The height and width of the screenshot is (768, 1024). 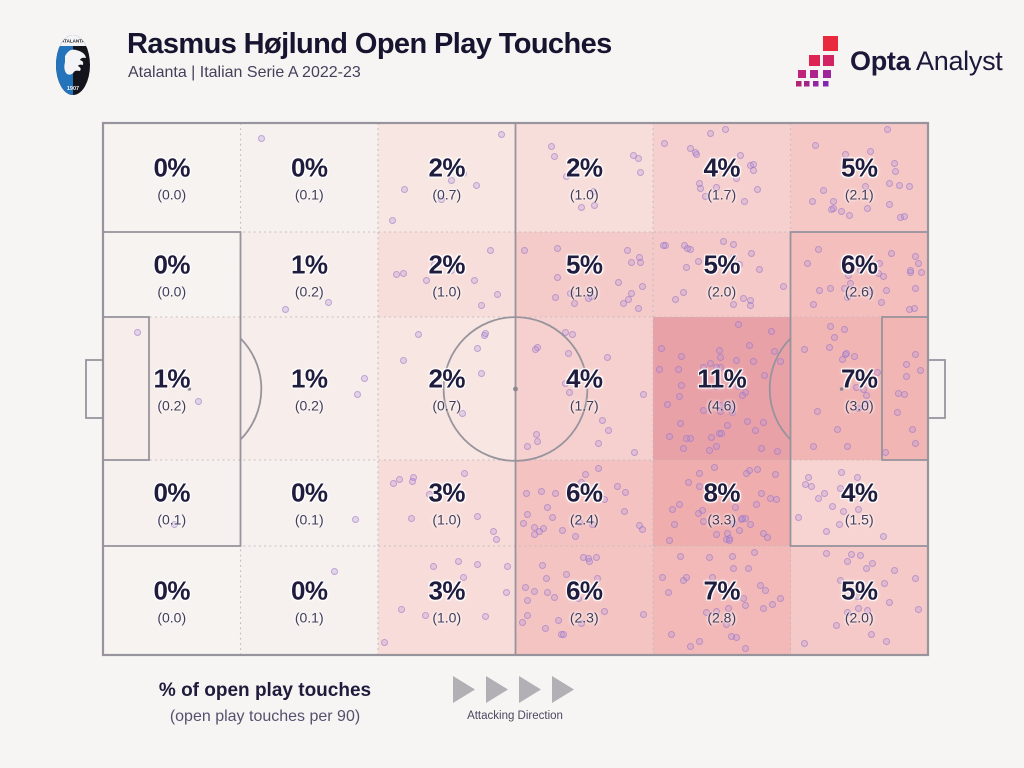 What do you see at coordinates (859, 388) in the screenshot?
I see `zone-r3c6` at bounding box center [859, 388].